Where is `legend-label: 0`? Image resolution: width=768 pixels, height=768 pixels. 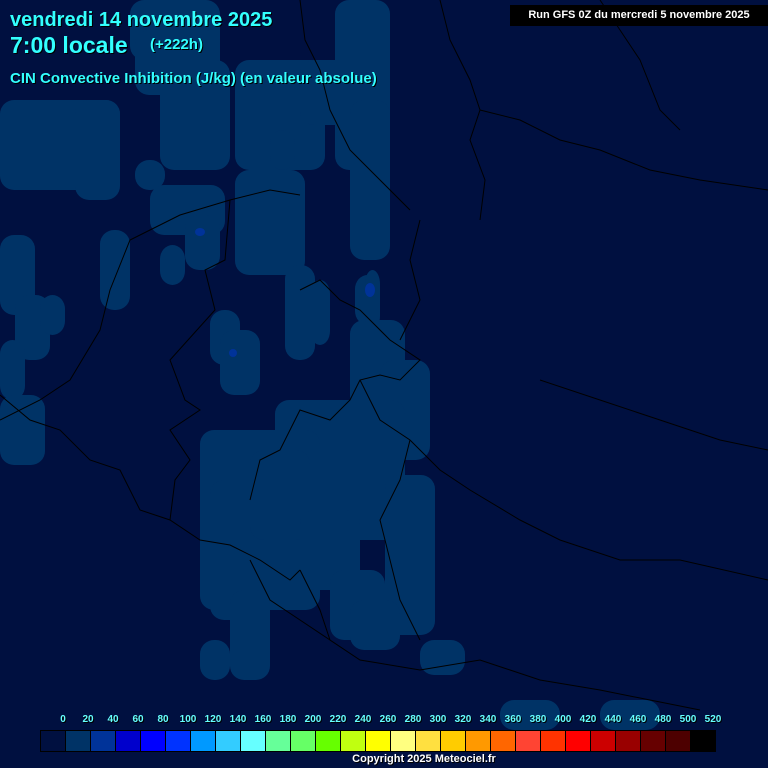 legend-label: 0 is located at coordinates (63, 719).